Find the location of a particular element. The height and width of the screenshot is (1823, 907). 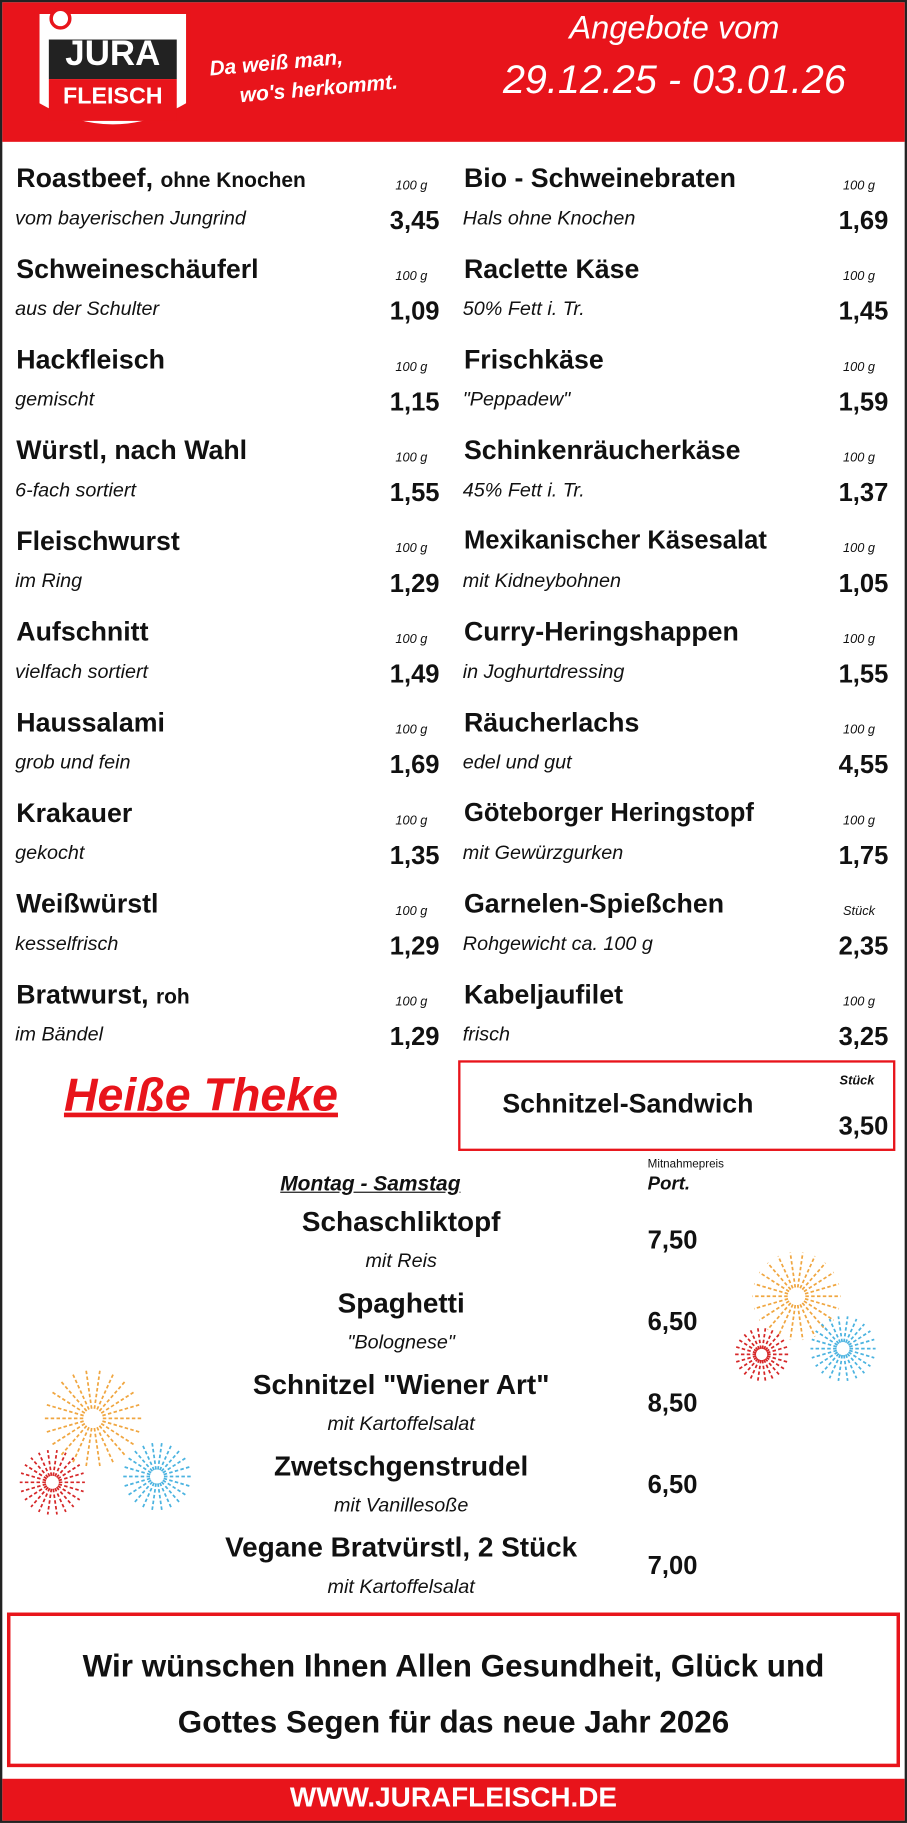

item-description: 45% Fett i. Tr. is located at coordinates (523, 490).